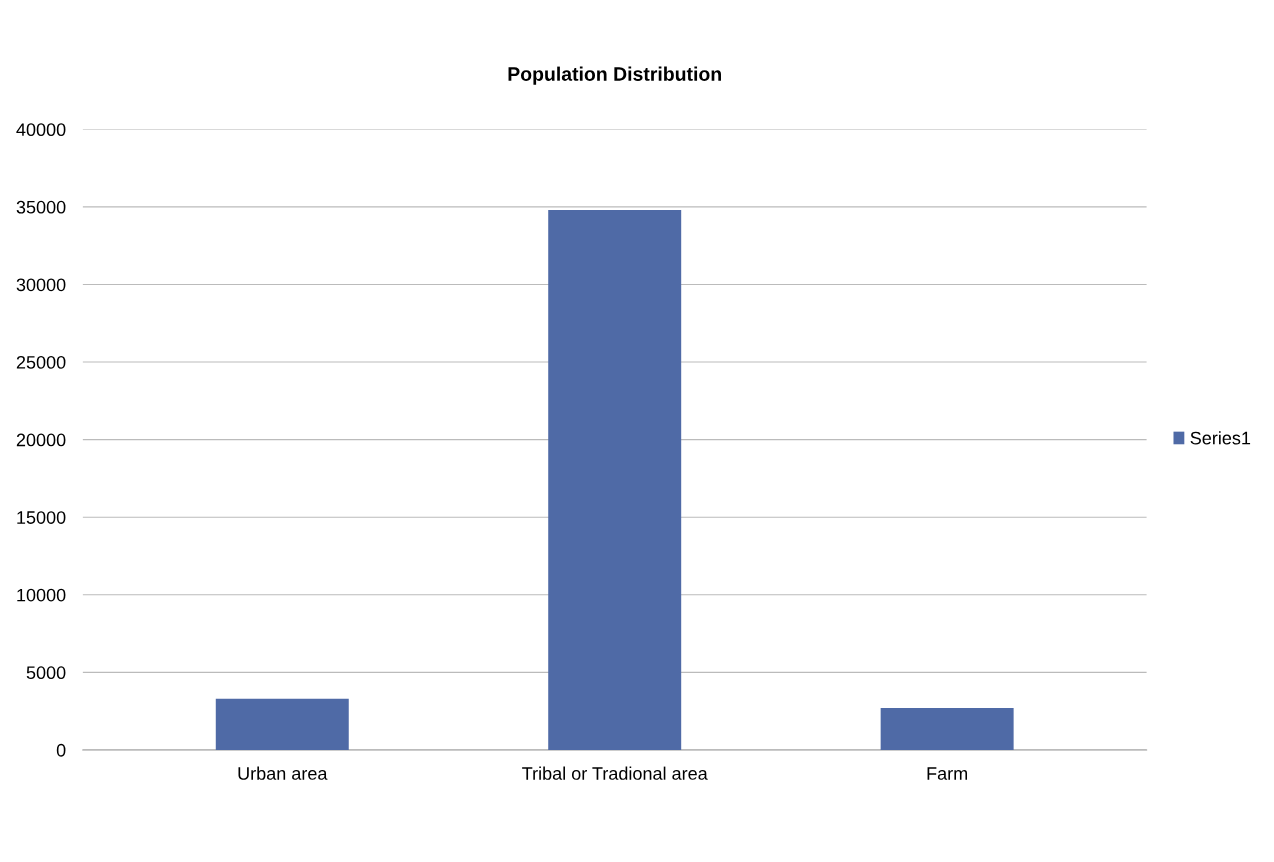  I want to click on x-tick-label: Tribal or Tradional area, so click(615, 773).